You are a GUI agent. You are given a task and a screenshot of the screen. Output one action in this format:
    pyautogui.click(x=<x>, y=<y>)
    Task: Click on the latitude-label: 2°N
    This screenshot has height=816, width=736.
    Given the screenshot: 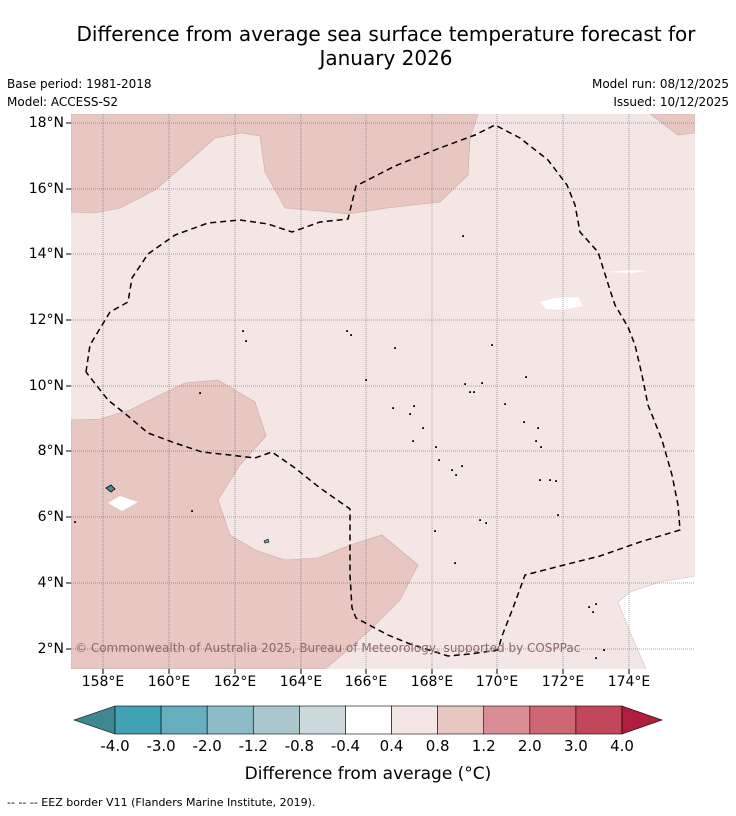 What is the action you would take?
    pyautogui.click(x=50, y=649)
    